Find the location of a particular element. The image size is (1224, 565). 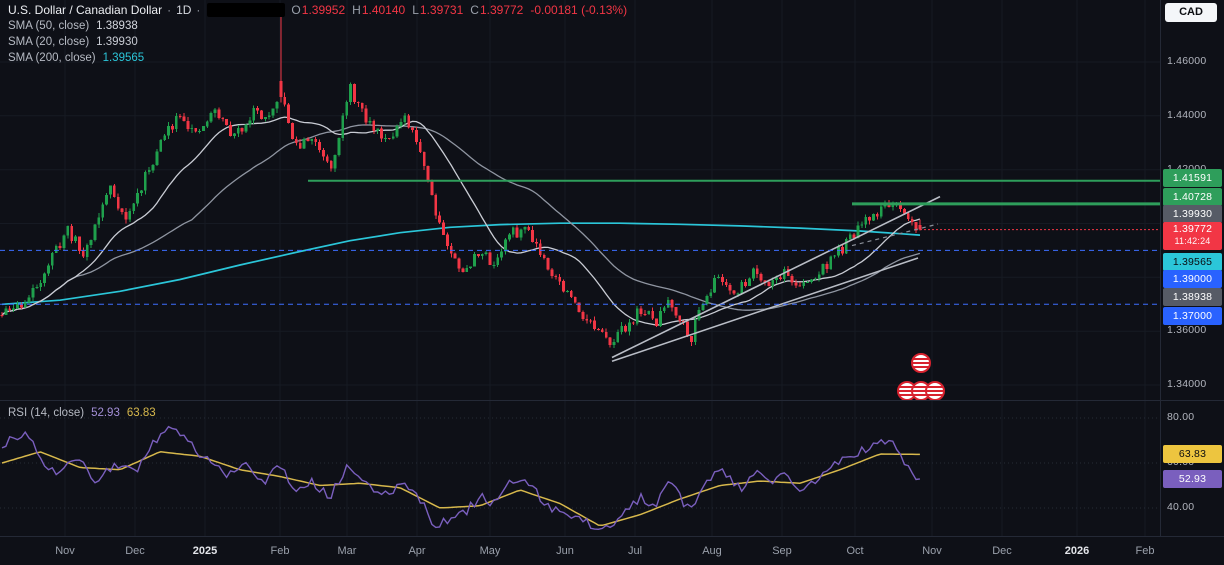

price-badge-green: 1.40728 is located at coordinates (1192, 197).